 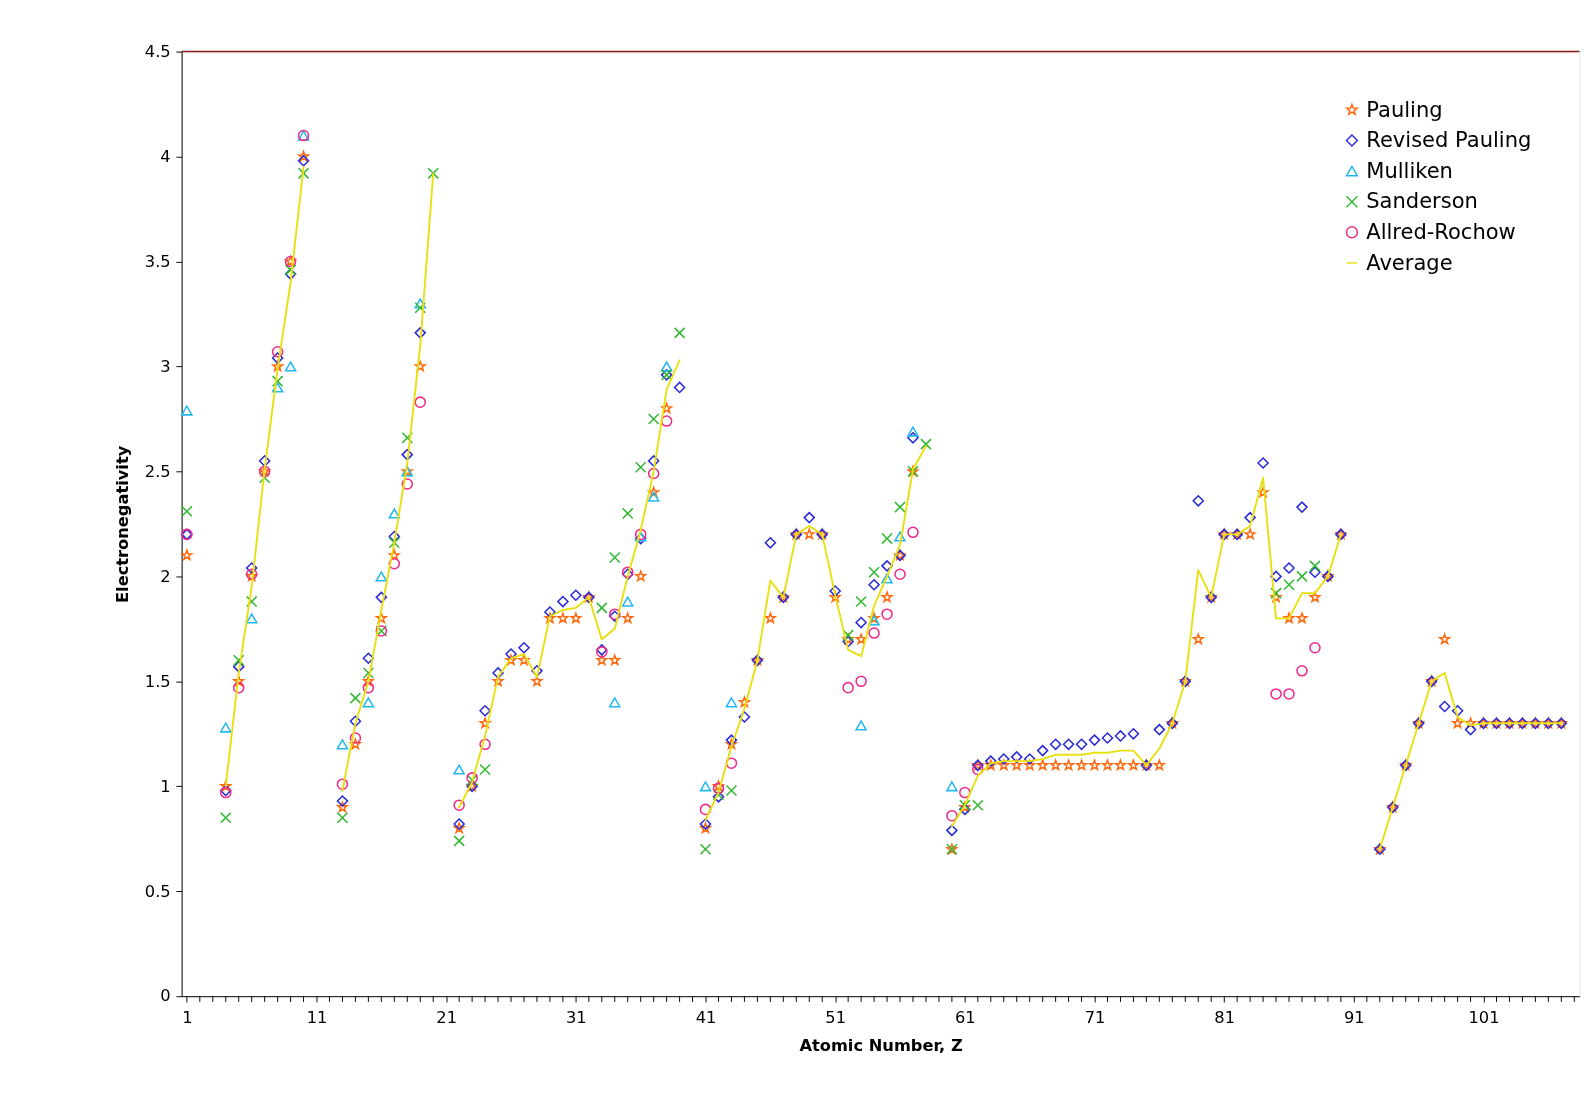 I want to click on legend-label: Average, so click(x=1409, y=262).